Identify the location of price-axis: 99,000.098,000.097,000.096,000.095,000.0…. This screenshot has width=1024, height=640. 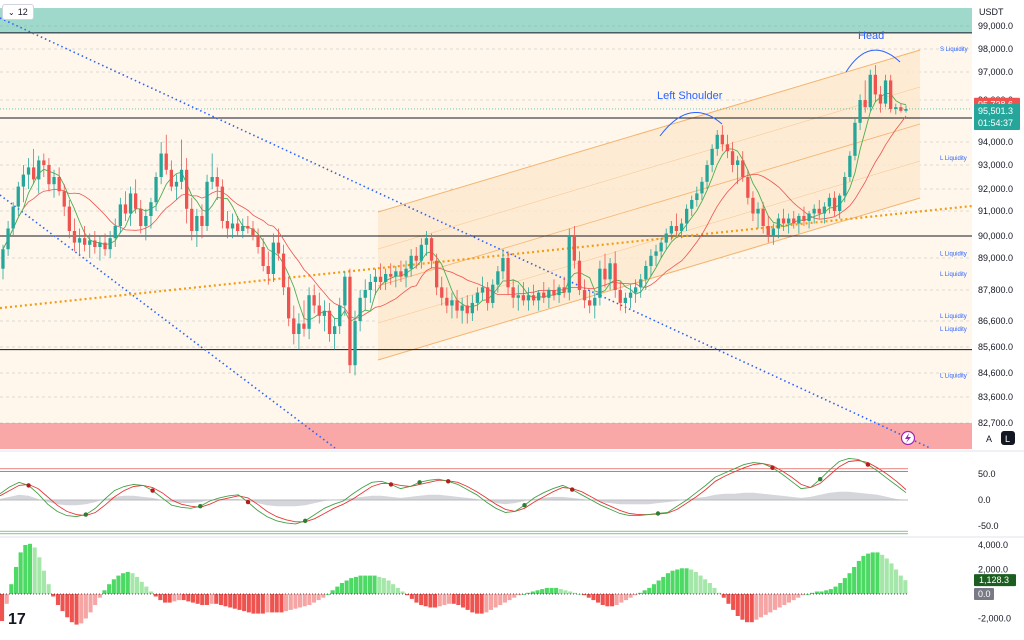
(995, 315).